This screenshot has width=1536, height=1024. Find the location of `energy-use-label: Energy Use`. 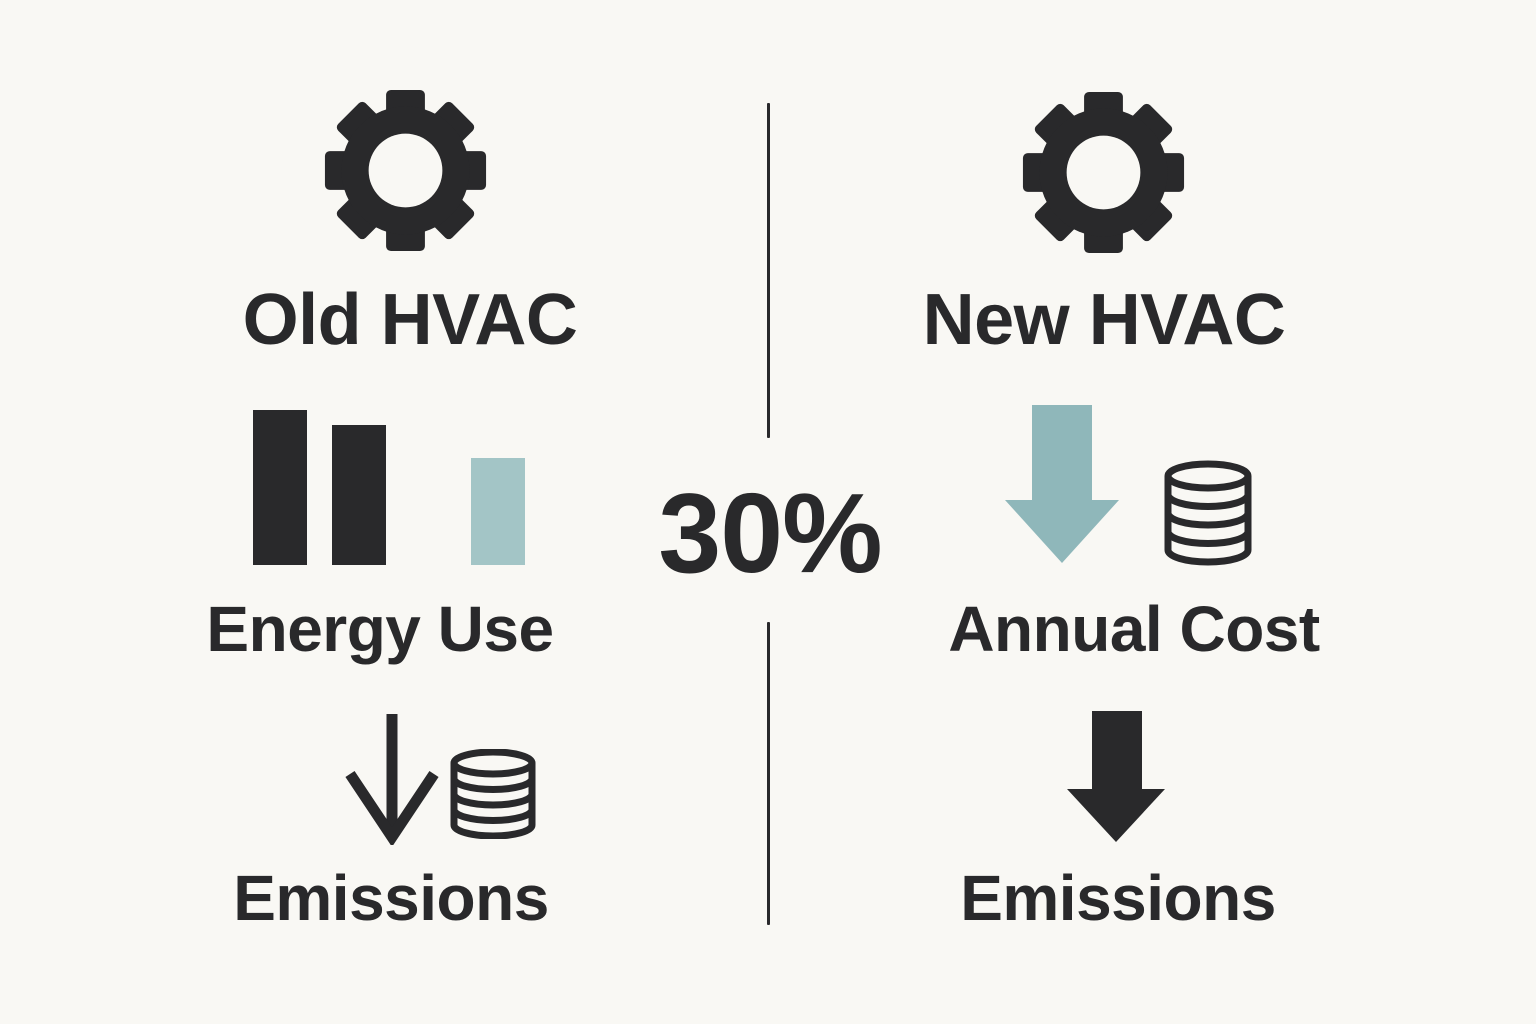

energy-use-label: Energy Use is located at coordinates (380, 629).